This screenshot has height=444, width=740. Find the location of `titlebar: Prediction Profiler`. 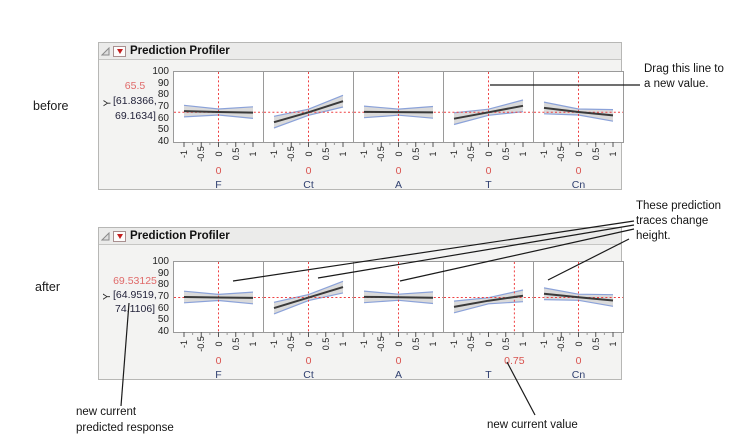

titlebar: Prediction Profiler is located at coordinates (360, 51).